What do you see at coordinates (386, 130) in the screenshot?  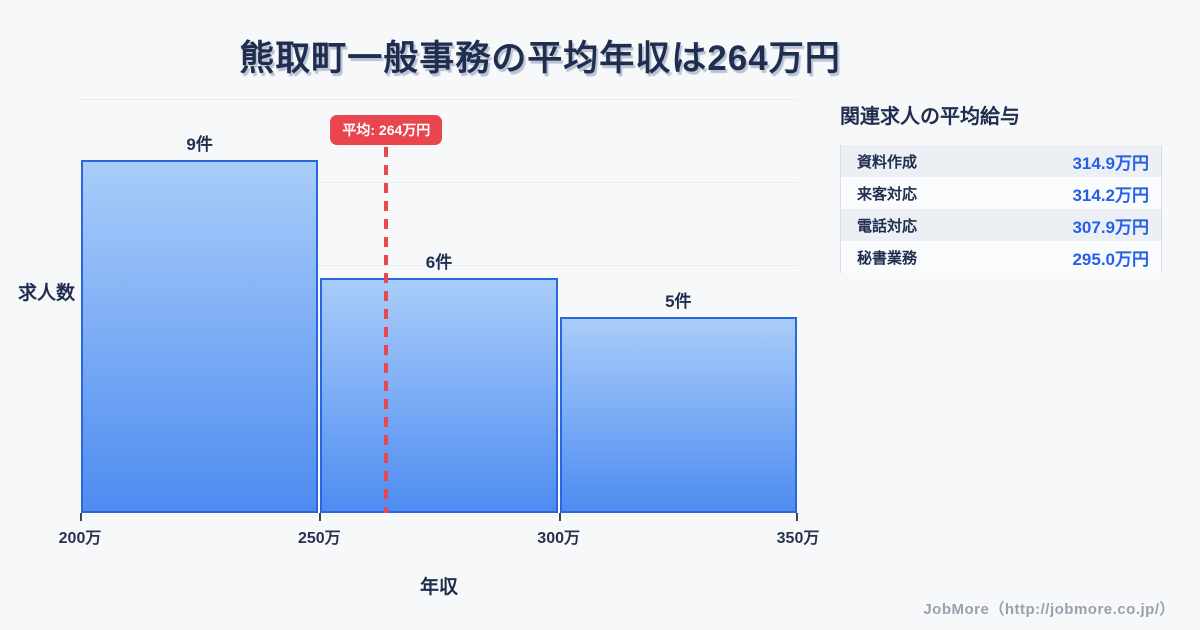 I see `mean-value-badge: 平均: 264万円` at bounding box center [386, 130].